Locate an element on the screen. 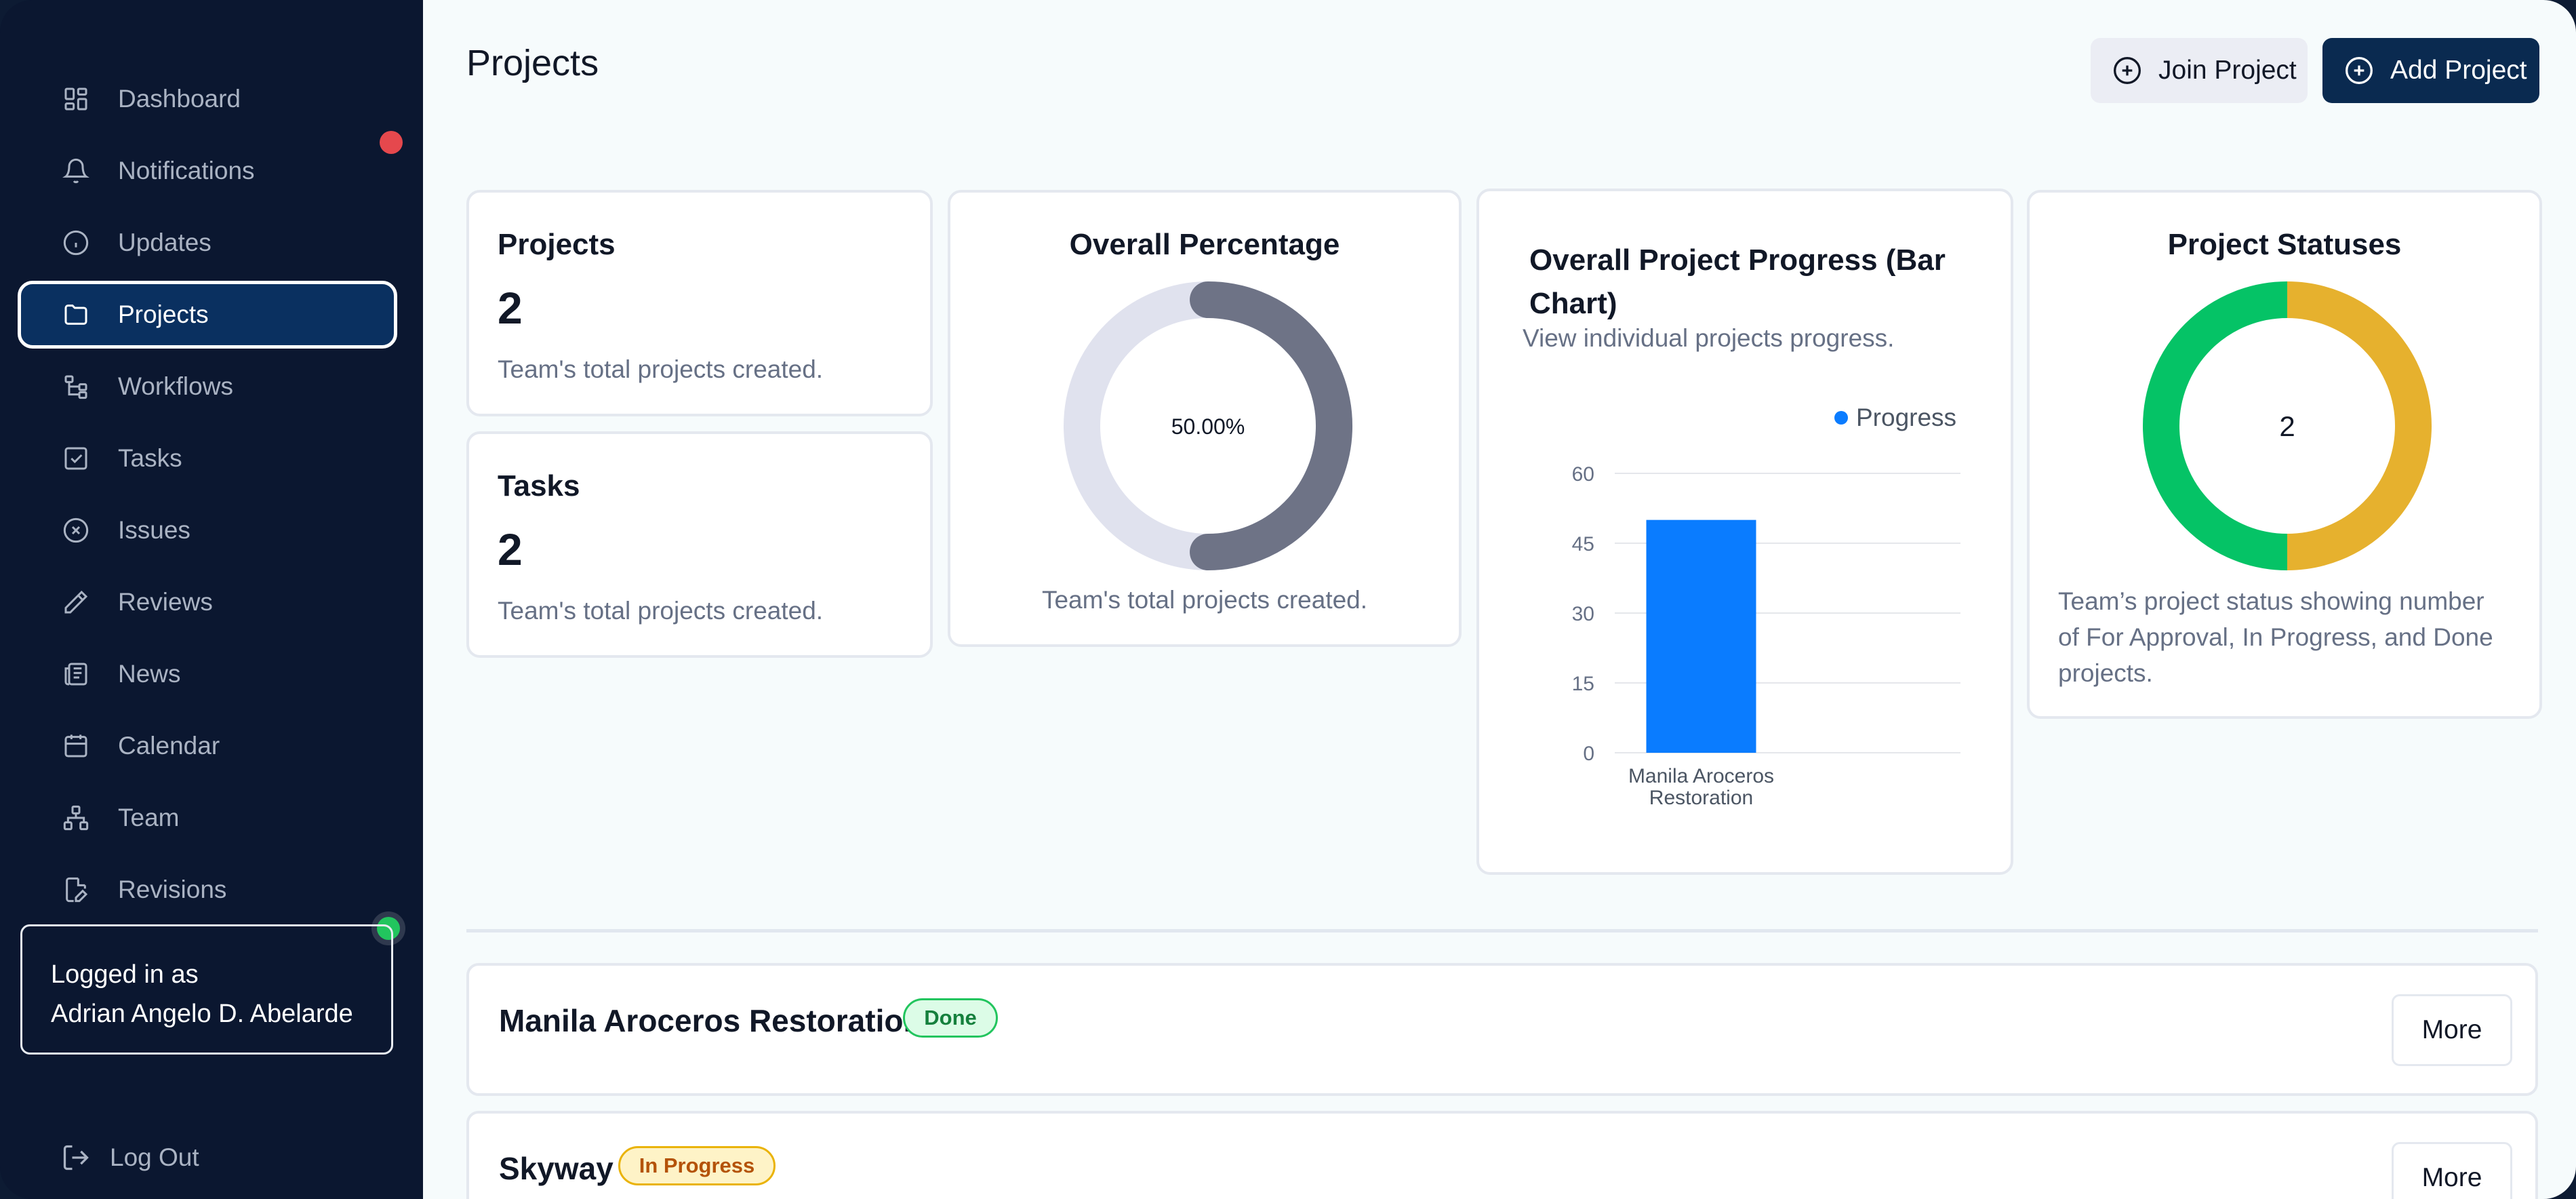  calendar-icon is located at coordinates (76, 746).